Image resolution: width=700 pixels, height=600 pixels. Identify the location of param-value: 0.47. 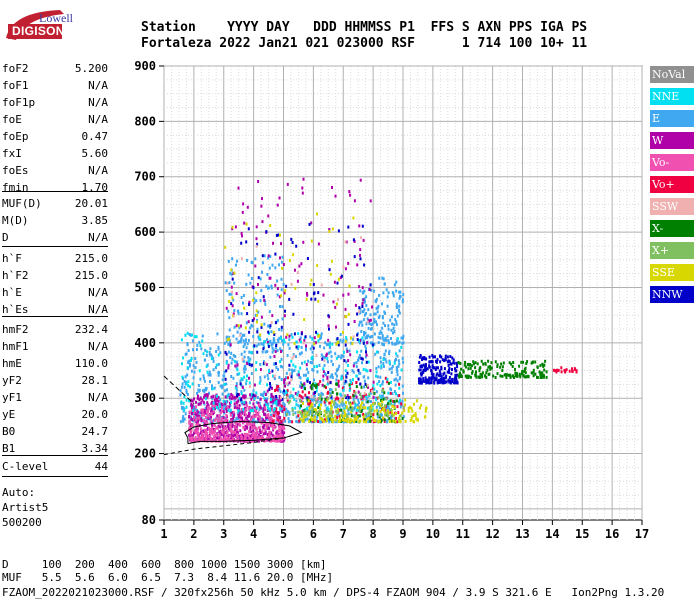
(95, 136).